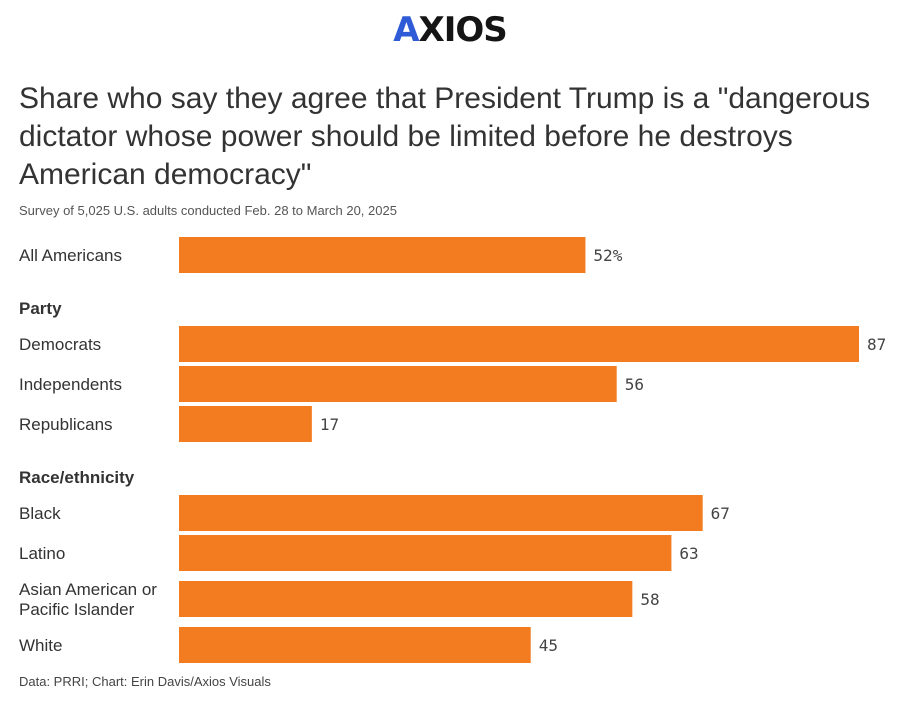 The height and width of the screenshot is (701, 900). I want to click on logo-a-mark: A, so click(406, 30).